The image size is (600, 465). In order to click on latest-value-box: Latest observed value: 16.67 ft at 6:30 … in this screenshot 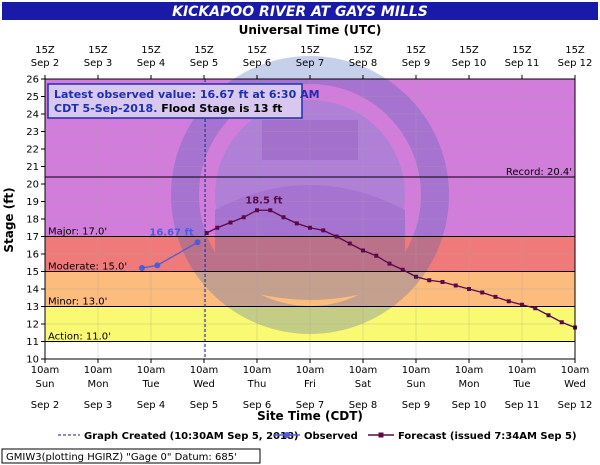, I will do `click(183, 101)`.